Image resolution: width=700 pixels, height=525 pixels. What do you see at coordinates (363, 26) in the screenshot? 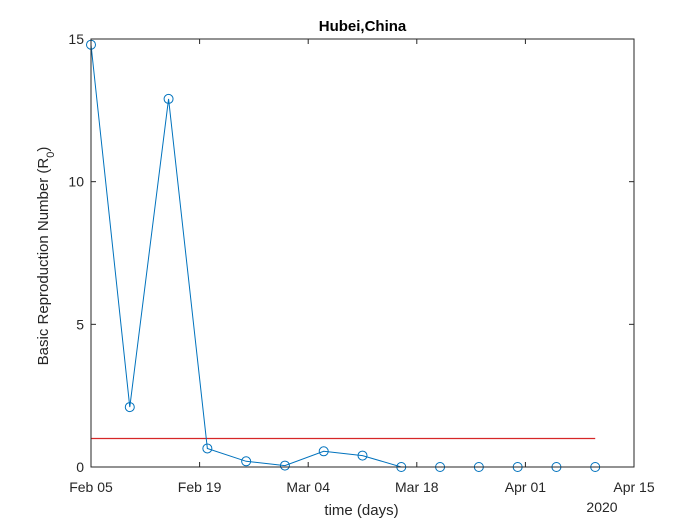
I see `chart-title: Hubei,China` at bounding box center [363, 26].